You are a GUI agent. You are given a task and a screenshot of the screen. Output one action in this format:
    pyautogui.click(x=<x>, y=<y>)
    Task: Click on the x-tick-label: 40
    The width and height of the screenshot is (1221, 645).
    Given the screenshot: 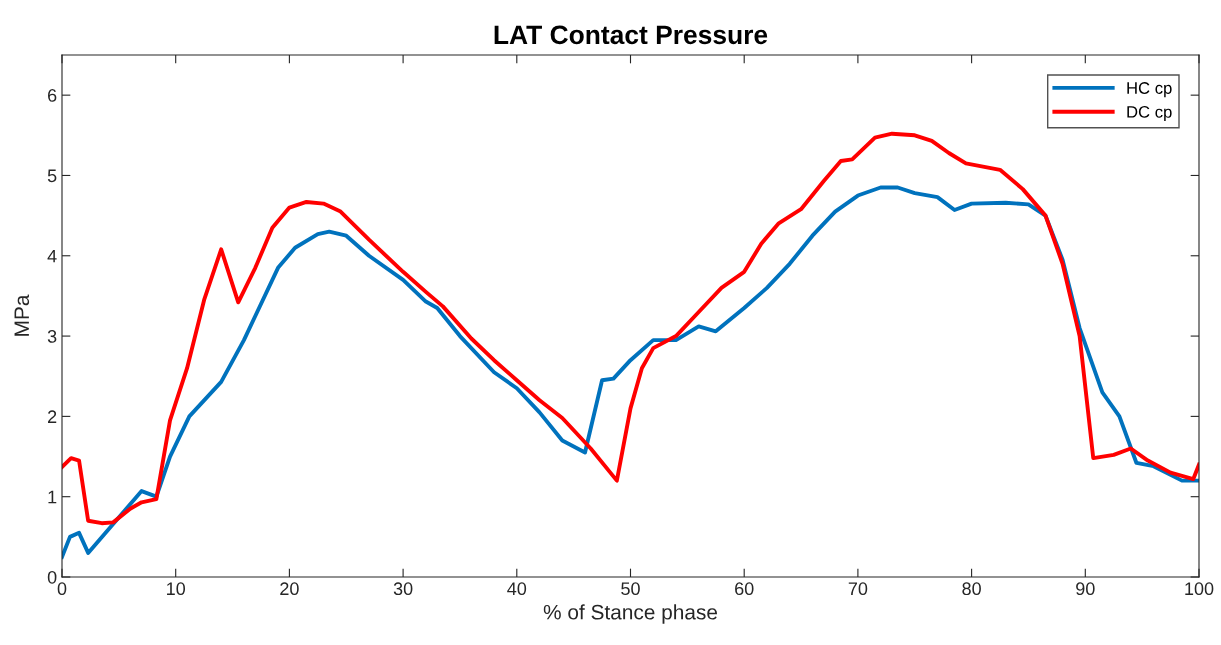 What is the action you would take?
    pyautogui.click(x=517, y=589)
    